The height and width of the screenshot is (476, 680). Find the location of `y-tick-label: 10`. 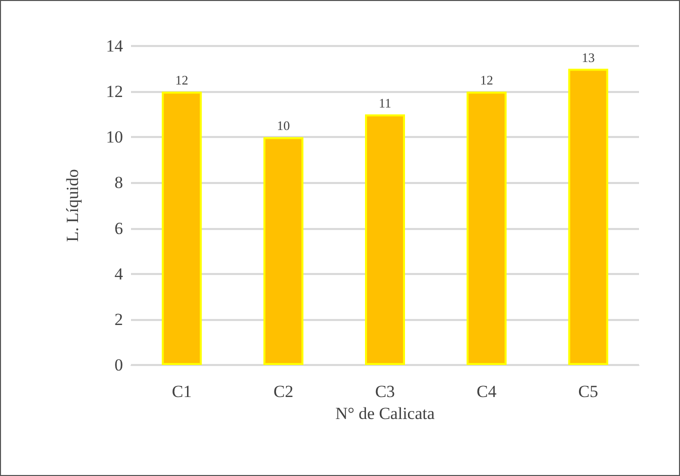

y-tick-label: 10 is located at coordinates (114, 137).